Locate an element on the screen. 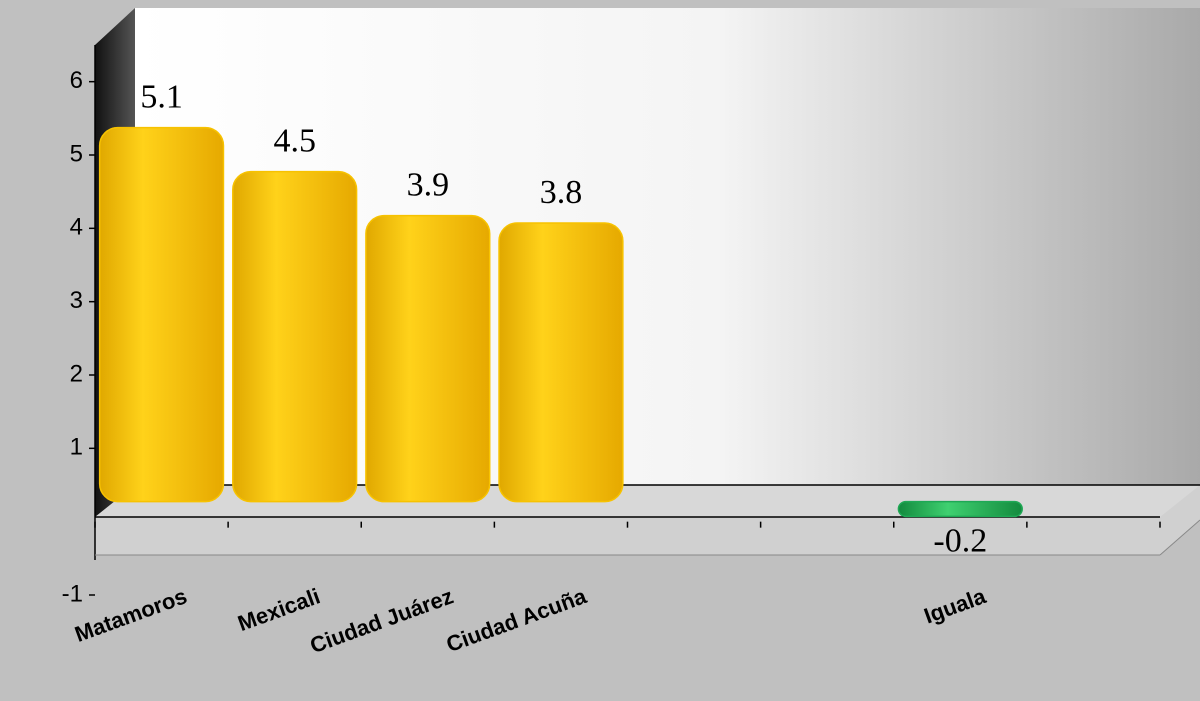  y-tick-label: 2 is located at coordinates (76, 373).